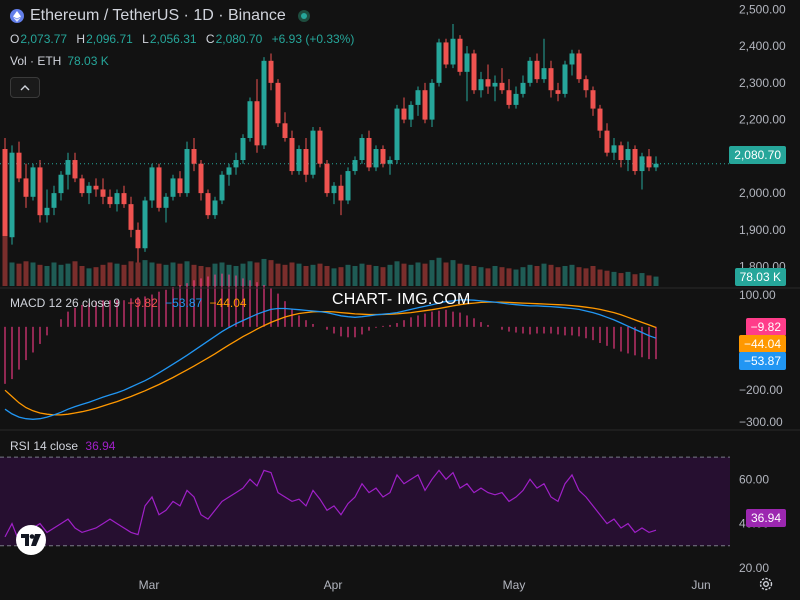  Describe the element at coordinates (25, 87) in the screenshot. I see `collapse-legend-button` at that location.